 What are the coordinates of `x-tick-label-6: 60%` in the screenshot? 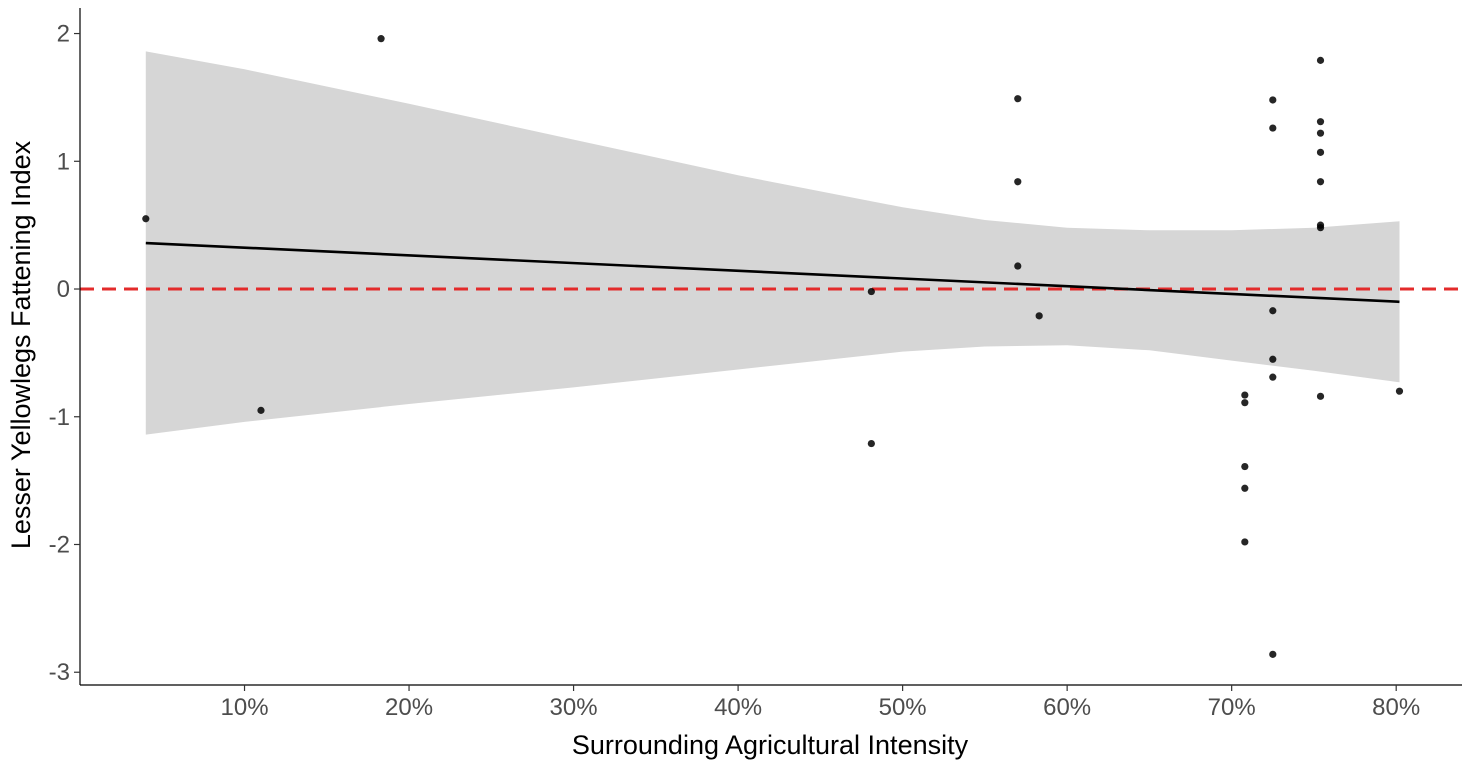 It's located at (1067, 707).